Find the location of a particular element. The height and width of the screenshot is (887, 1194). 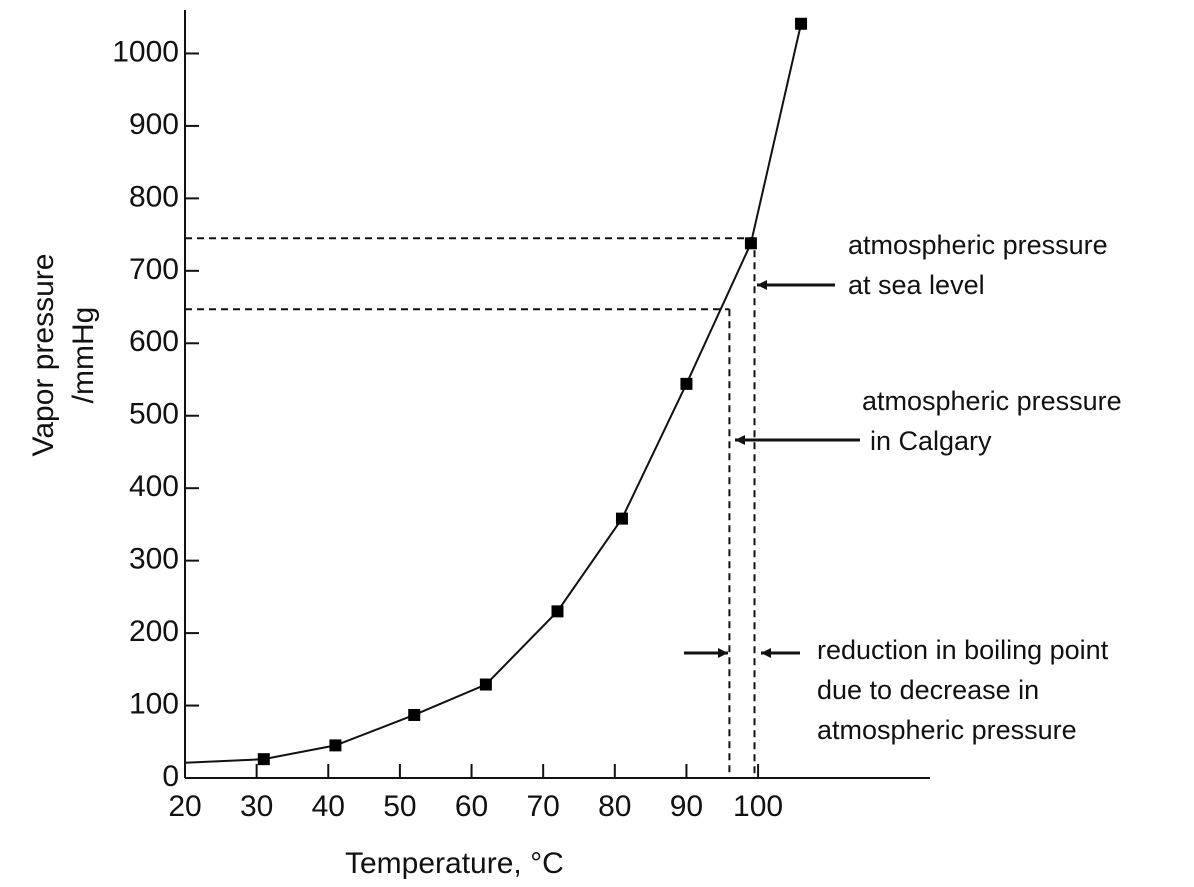

y-tick-label: 200 is located at coordinates (154, 631).